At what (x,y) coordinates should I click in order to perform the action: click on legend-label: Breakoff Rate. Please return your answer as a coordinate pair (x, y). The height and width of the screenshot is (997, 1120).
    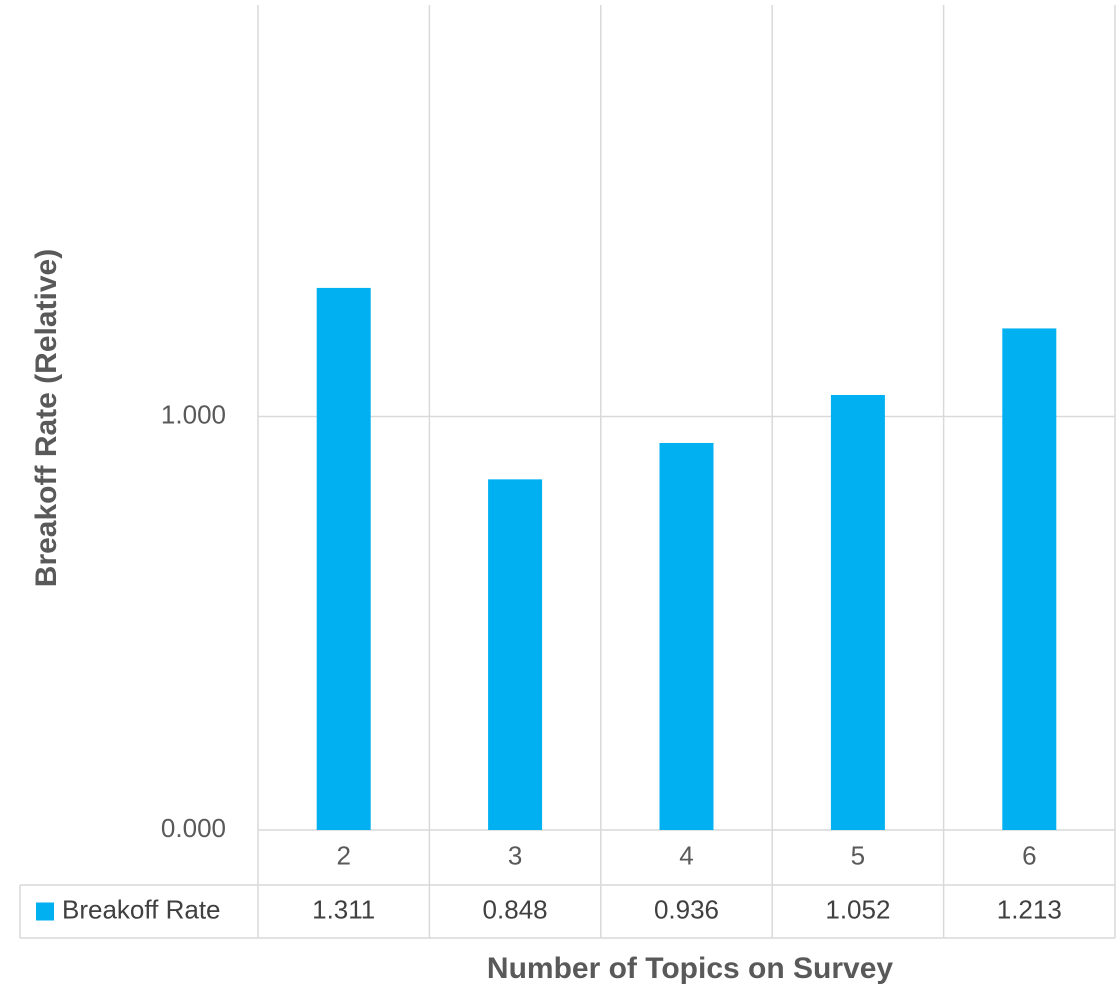
    Looking at the image, I should click on (141, 909).